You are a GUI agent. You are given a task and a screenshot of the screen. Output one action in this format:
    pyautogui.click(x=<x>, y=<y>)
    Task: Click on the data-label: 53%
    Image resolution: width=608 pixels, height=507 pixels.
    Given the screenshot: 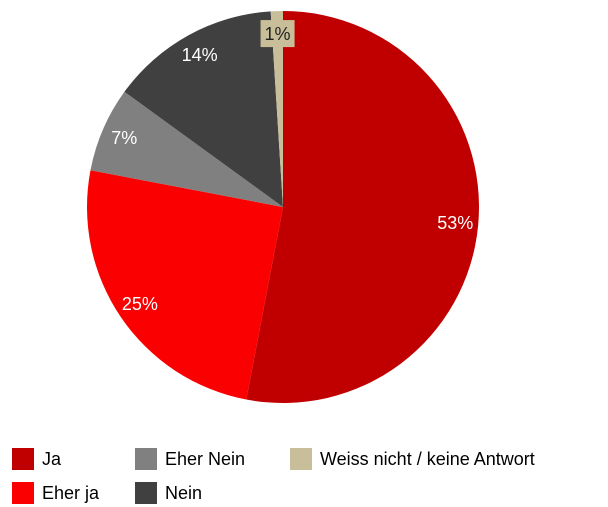 What is the action you would take?
    pyautogui.click(x=455, y=223)
    